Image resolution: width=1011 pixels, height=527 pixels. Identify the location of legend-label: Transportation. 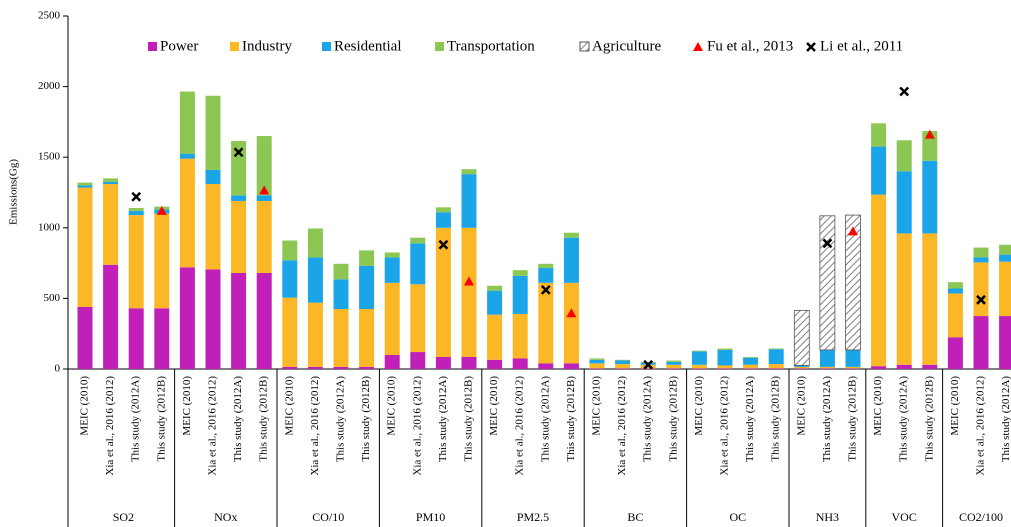
(491, 46).